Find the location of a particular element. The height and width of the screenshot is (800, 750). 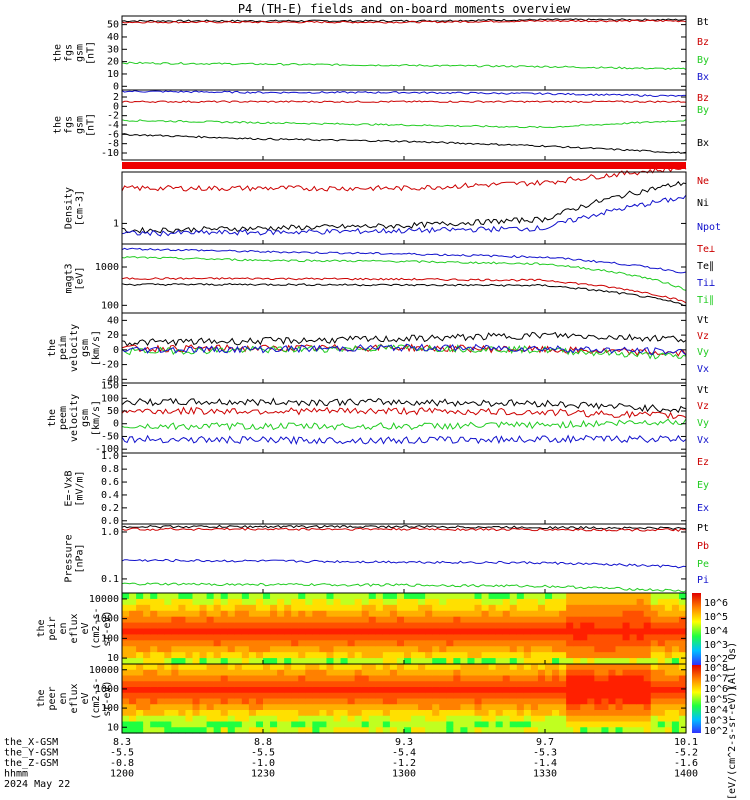

y-axis-label: eV is located at coordinates (85, 628).